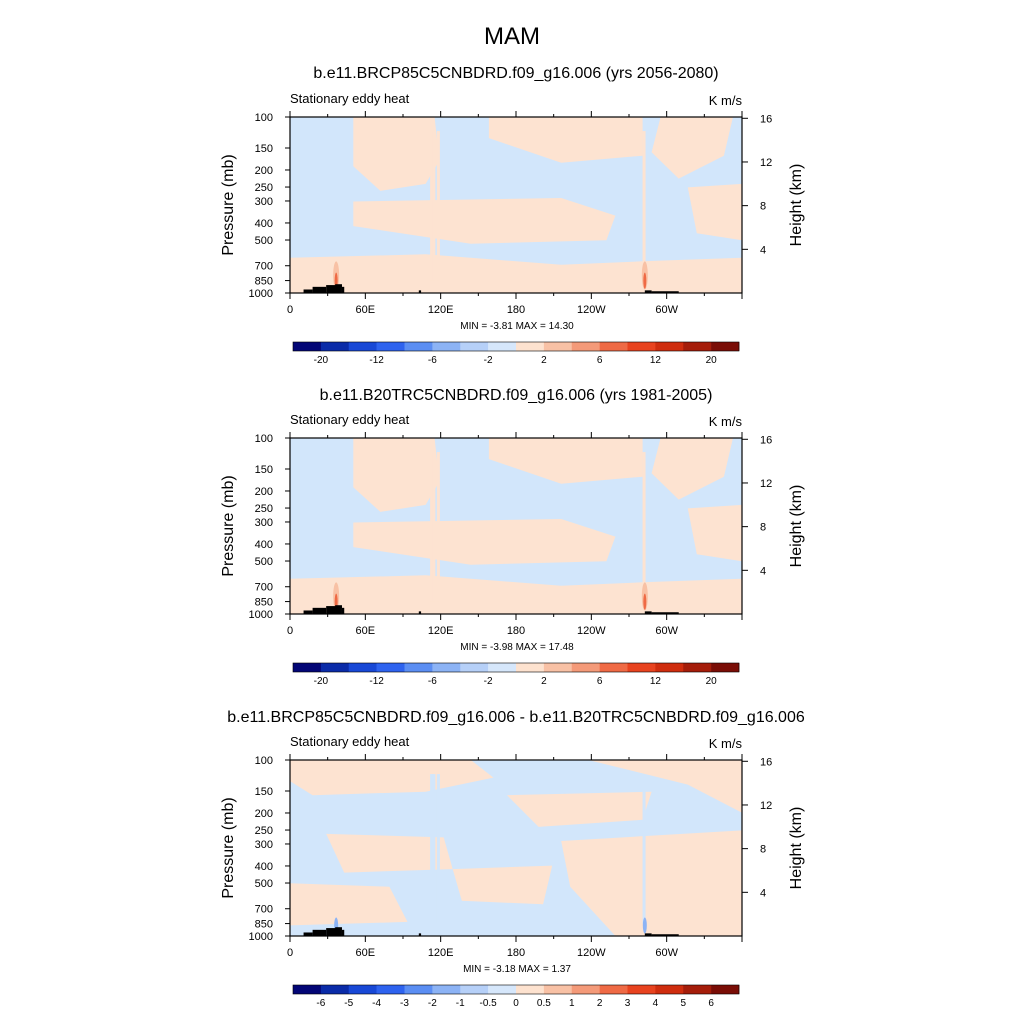 The height and width of the screenshot is (1024, 1024). What do you see at coordinates (261, 615) in the screenshot?
I see `y-tick-label: 1000` at bounding box center [261, 615].